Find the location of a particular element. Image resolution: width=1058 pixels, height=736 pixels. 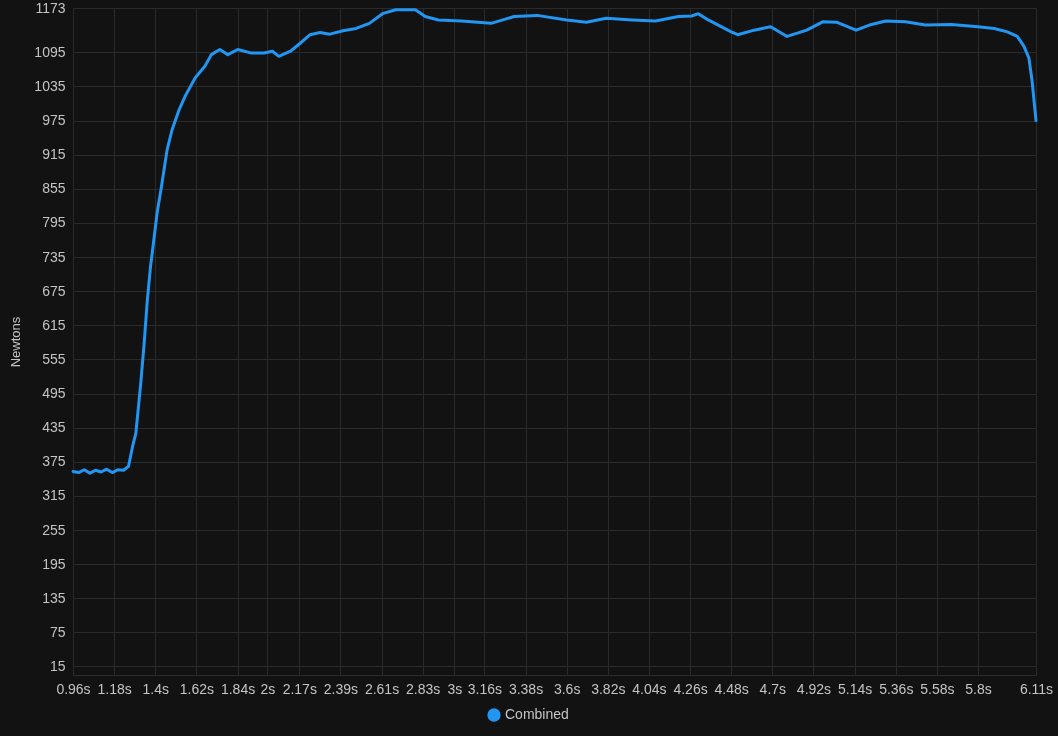

x-tick-label: 2.83s is located at coordinates (423, 688).